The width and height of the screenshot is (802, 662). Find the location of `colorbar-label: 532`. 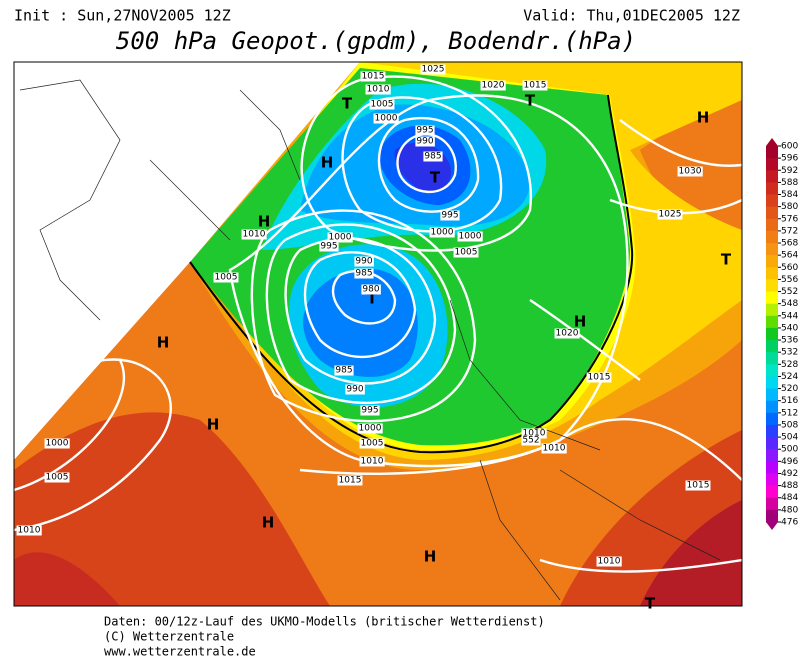

colorbar-label: 532 is located at coordinates (789, 353).